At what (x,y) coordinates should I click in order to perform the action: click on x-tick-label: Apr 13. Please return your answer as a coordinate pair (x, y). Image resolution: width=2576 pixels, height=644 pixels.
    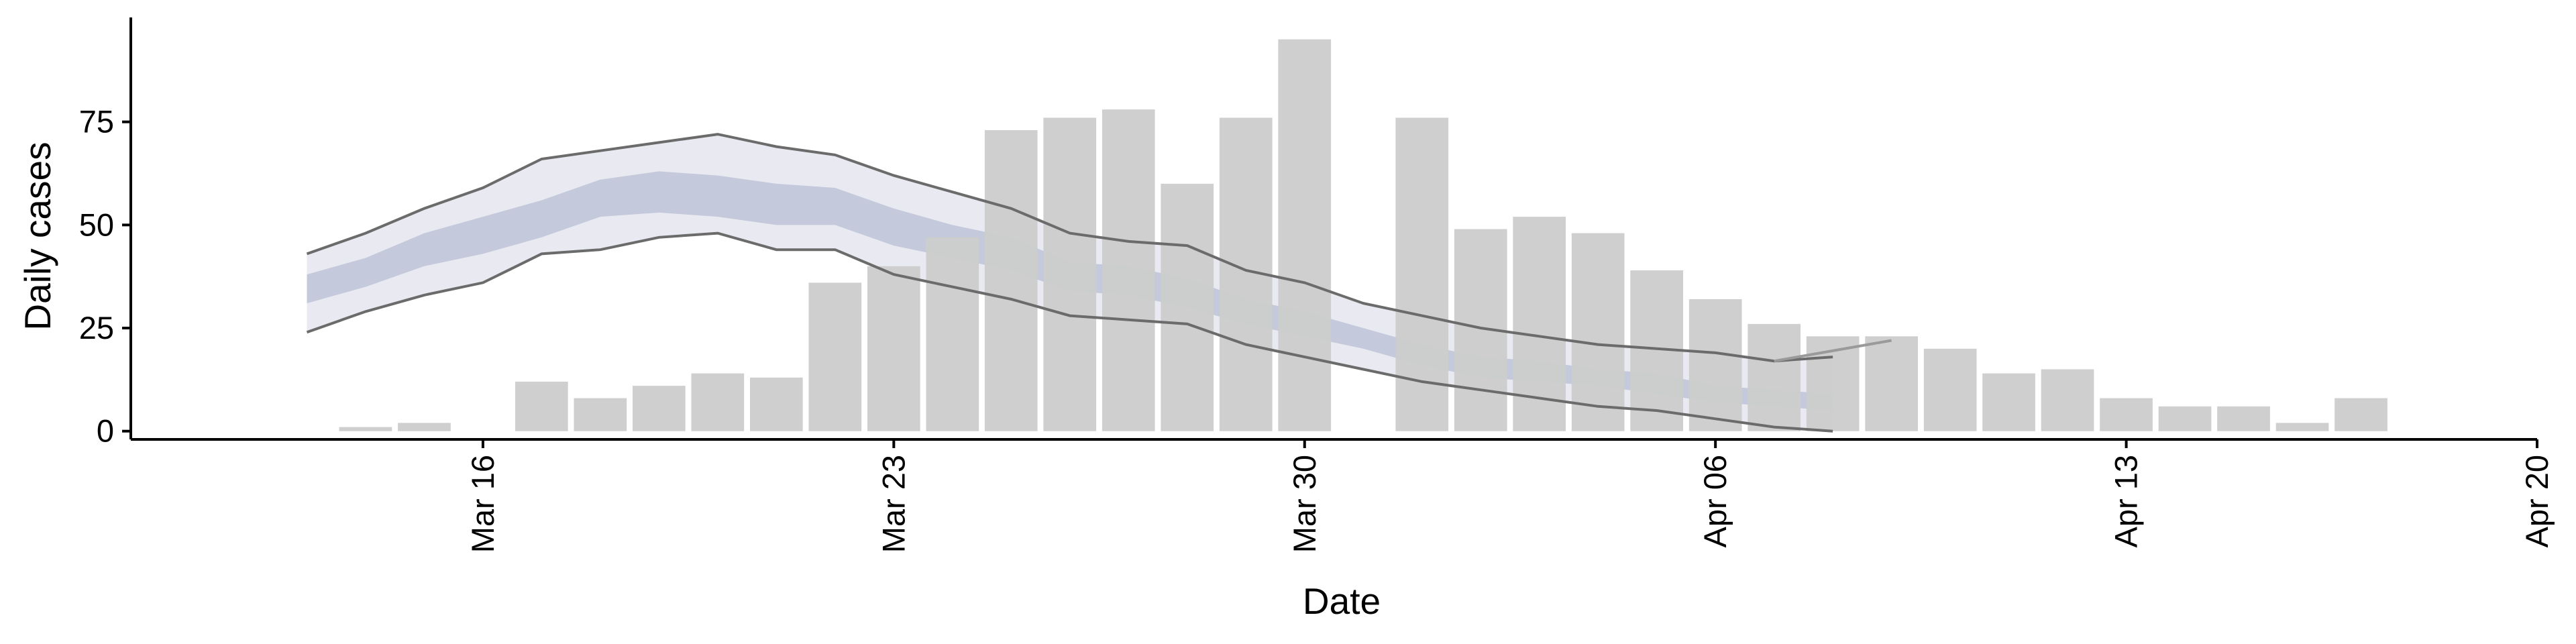
    Looking at the image, I should click on (2126, 501).